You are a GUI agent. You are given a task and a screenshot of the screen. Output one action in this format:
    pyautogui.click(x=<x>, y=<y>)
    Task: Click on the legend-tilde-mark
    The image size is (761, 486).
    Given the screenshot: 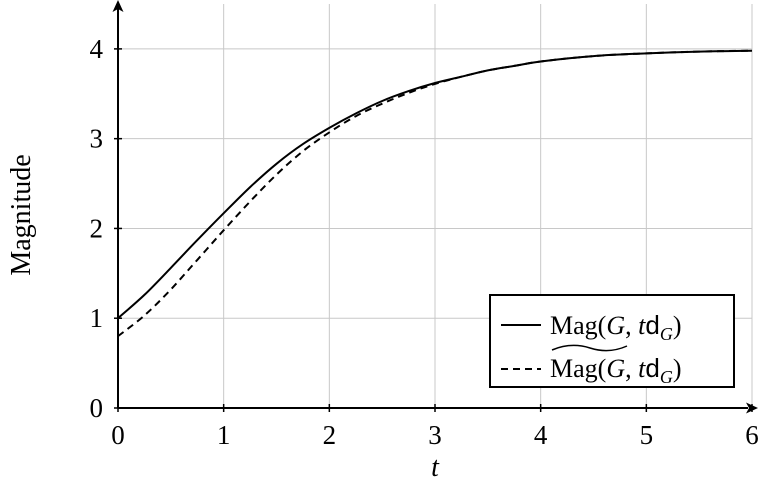 What is the action you would take?
    pyautogui.click(x=589, y=348)
    